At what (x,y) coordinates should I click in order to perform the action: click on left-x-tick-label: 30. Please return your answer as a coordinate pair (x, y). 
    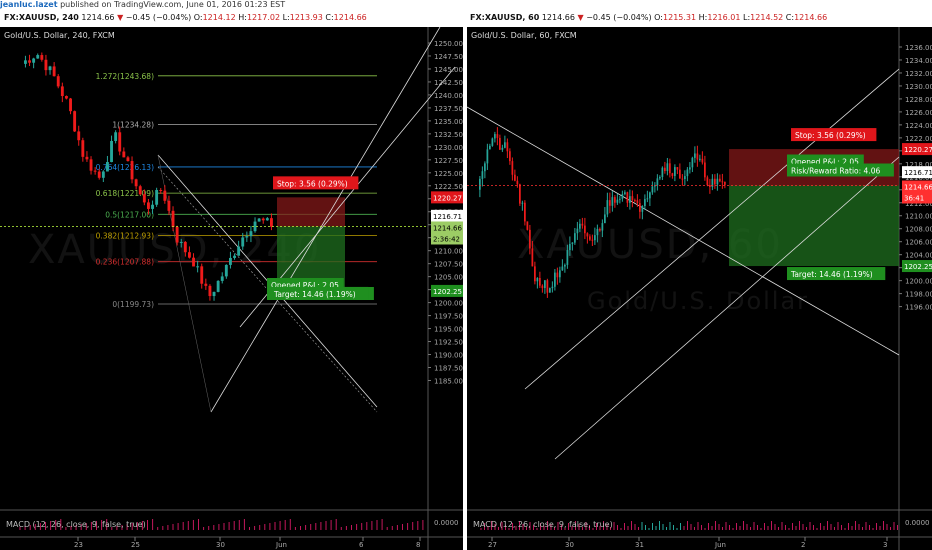
    Looking at the image, I should click on (220, 545).